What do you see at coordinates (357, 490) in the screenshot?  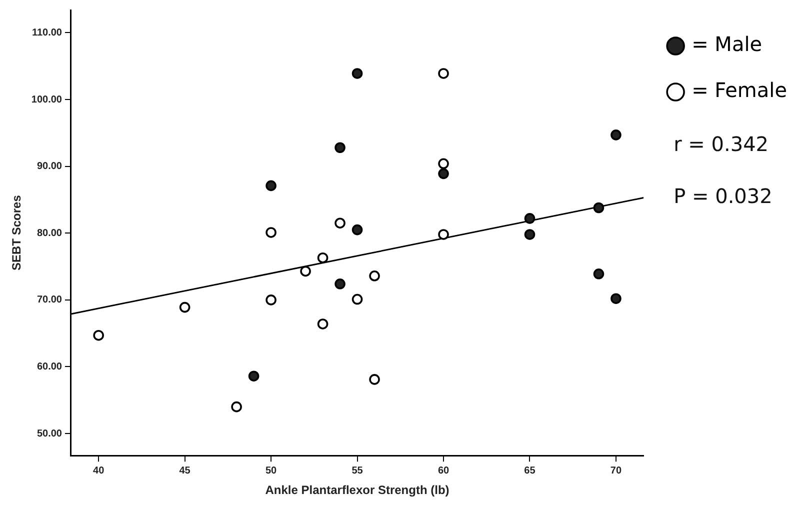 I see `x-axis-title: Ankle Plantarflexor Strength (lb)` at bounding box center [357, 490].